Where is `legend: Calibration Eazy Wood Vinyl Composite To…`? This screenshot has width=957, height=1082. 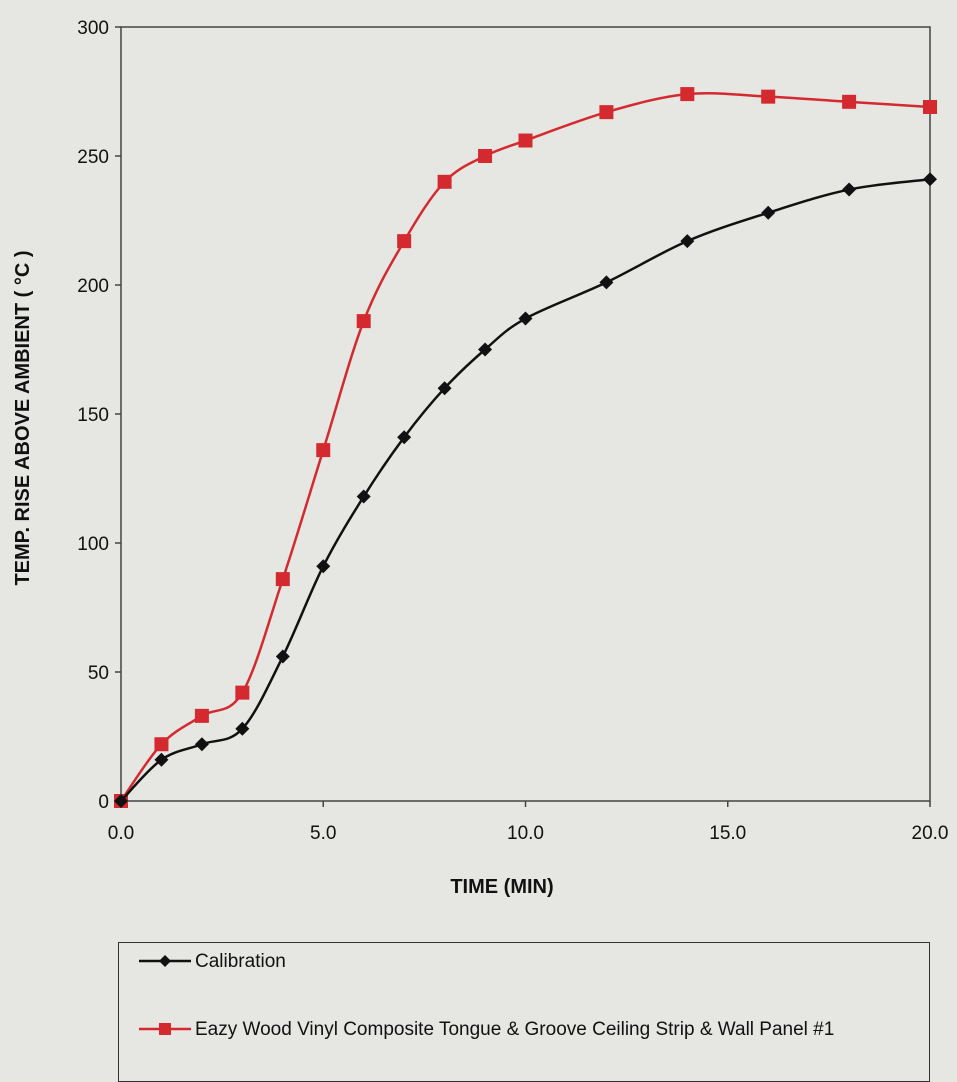
legend: Calibration Eazy Wood Vinyl Composite To… is located at coordinates (524, 1012).